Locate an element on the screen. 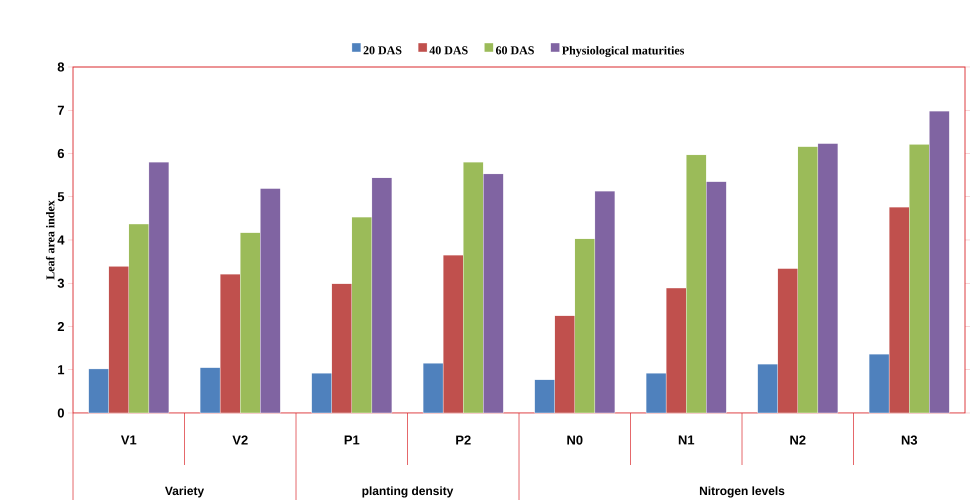 The width and height of the screenshot is (971, 500). y-tick-label: 5 is located at coordinates (61, 197).